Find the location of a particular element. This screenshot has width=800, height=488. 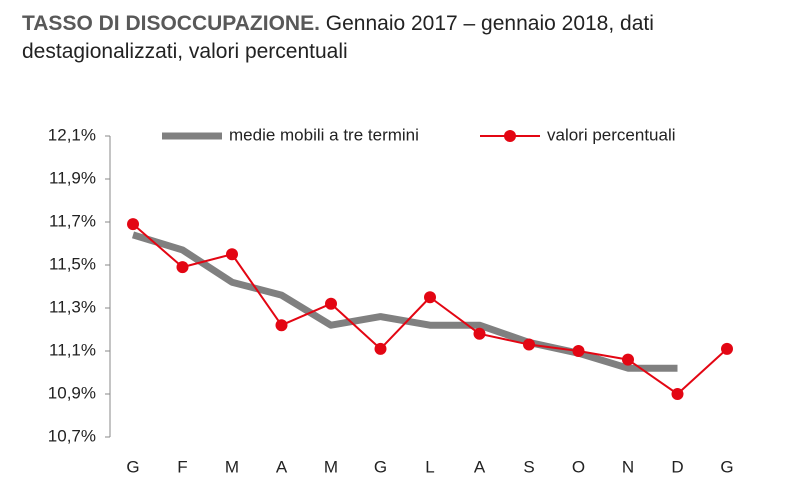

y-tick-label: 10,9% is located at coordinates (72, 392).